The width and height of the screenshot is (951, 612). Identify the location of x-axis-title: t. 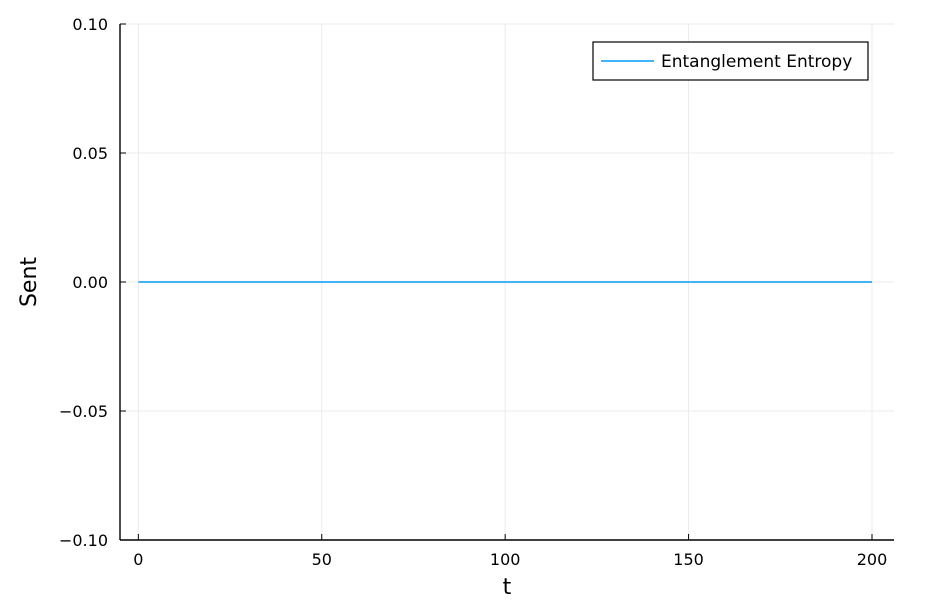
(507, 587).